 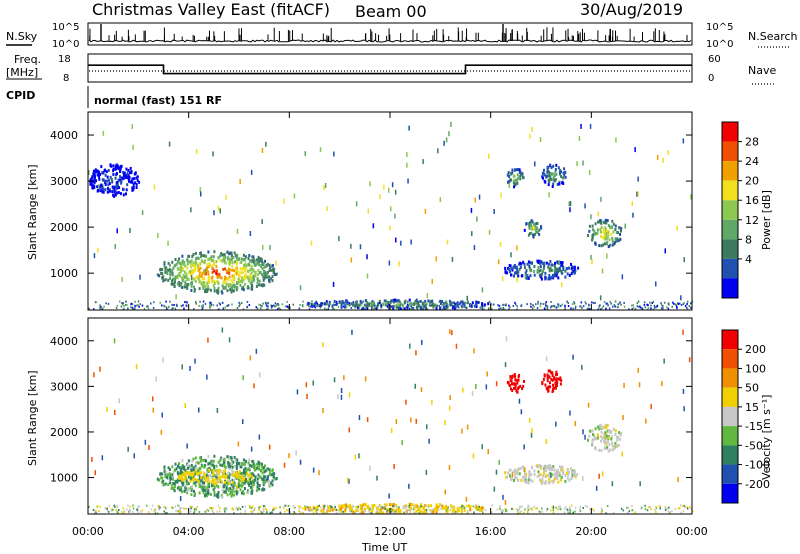 What do you see at coordinates (762, 70) in the screenshot?
I see `nave-label: Nave` at bounding box center [762, 70].